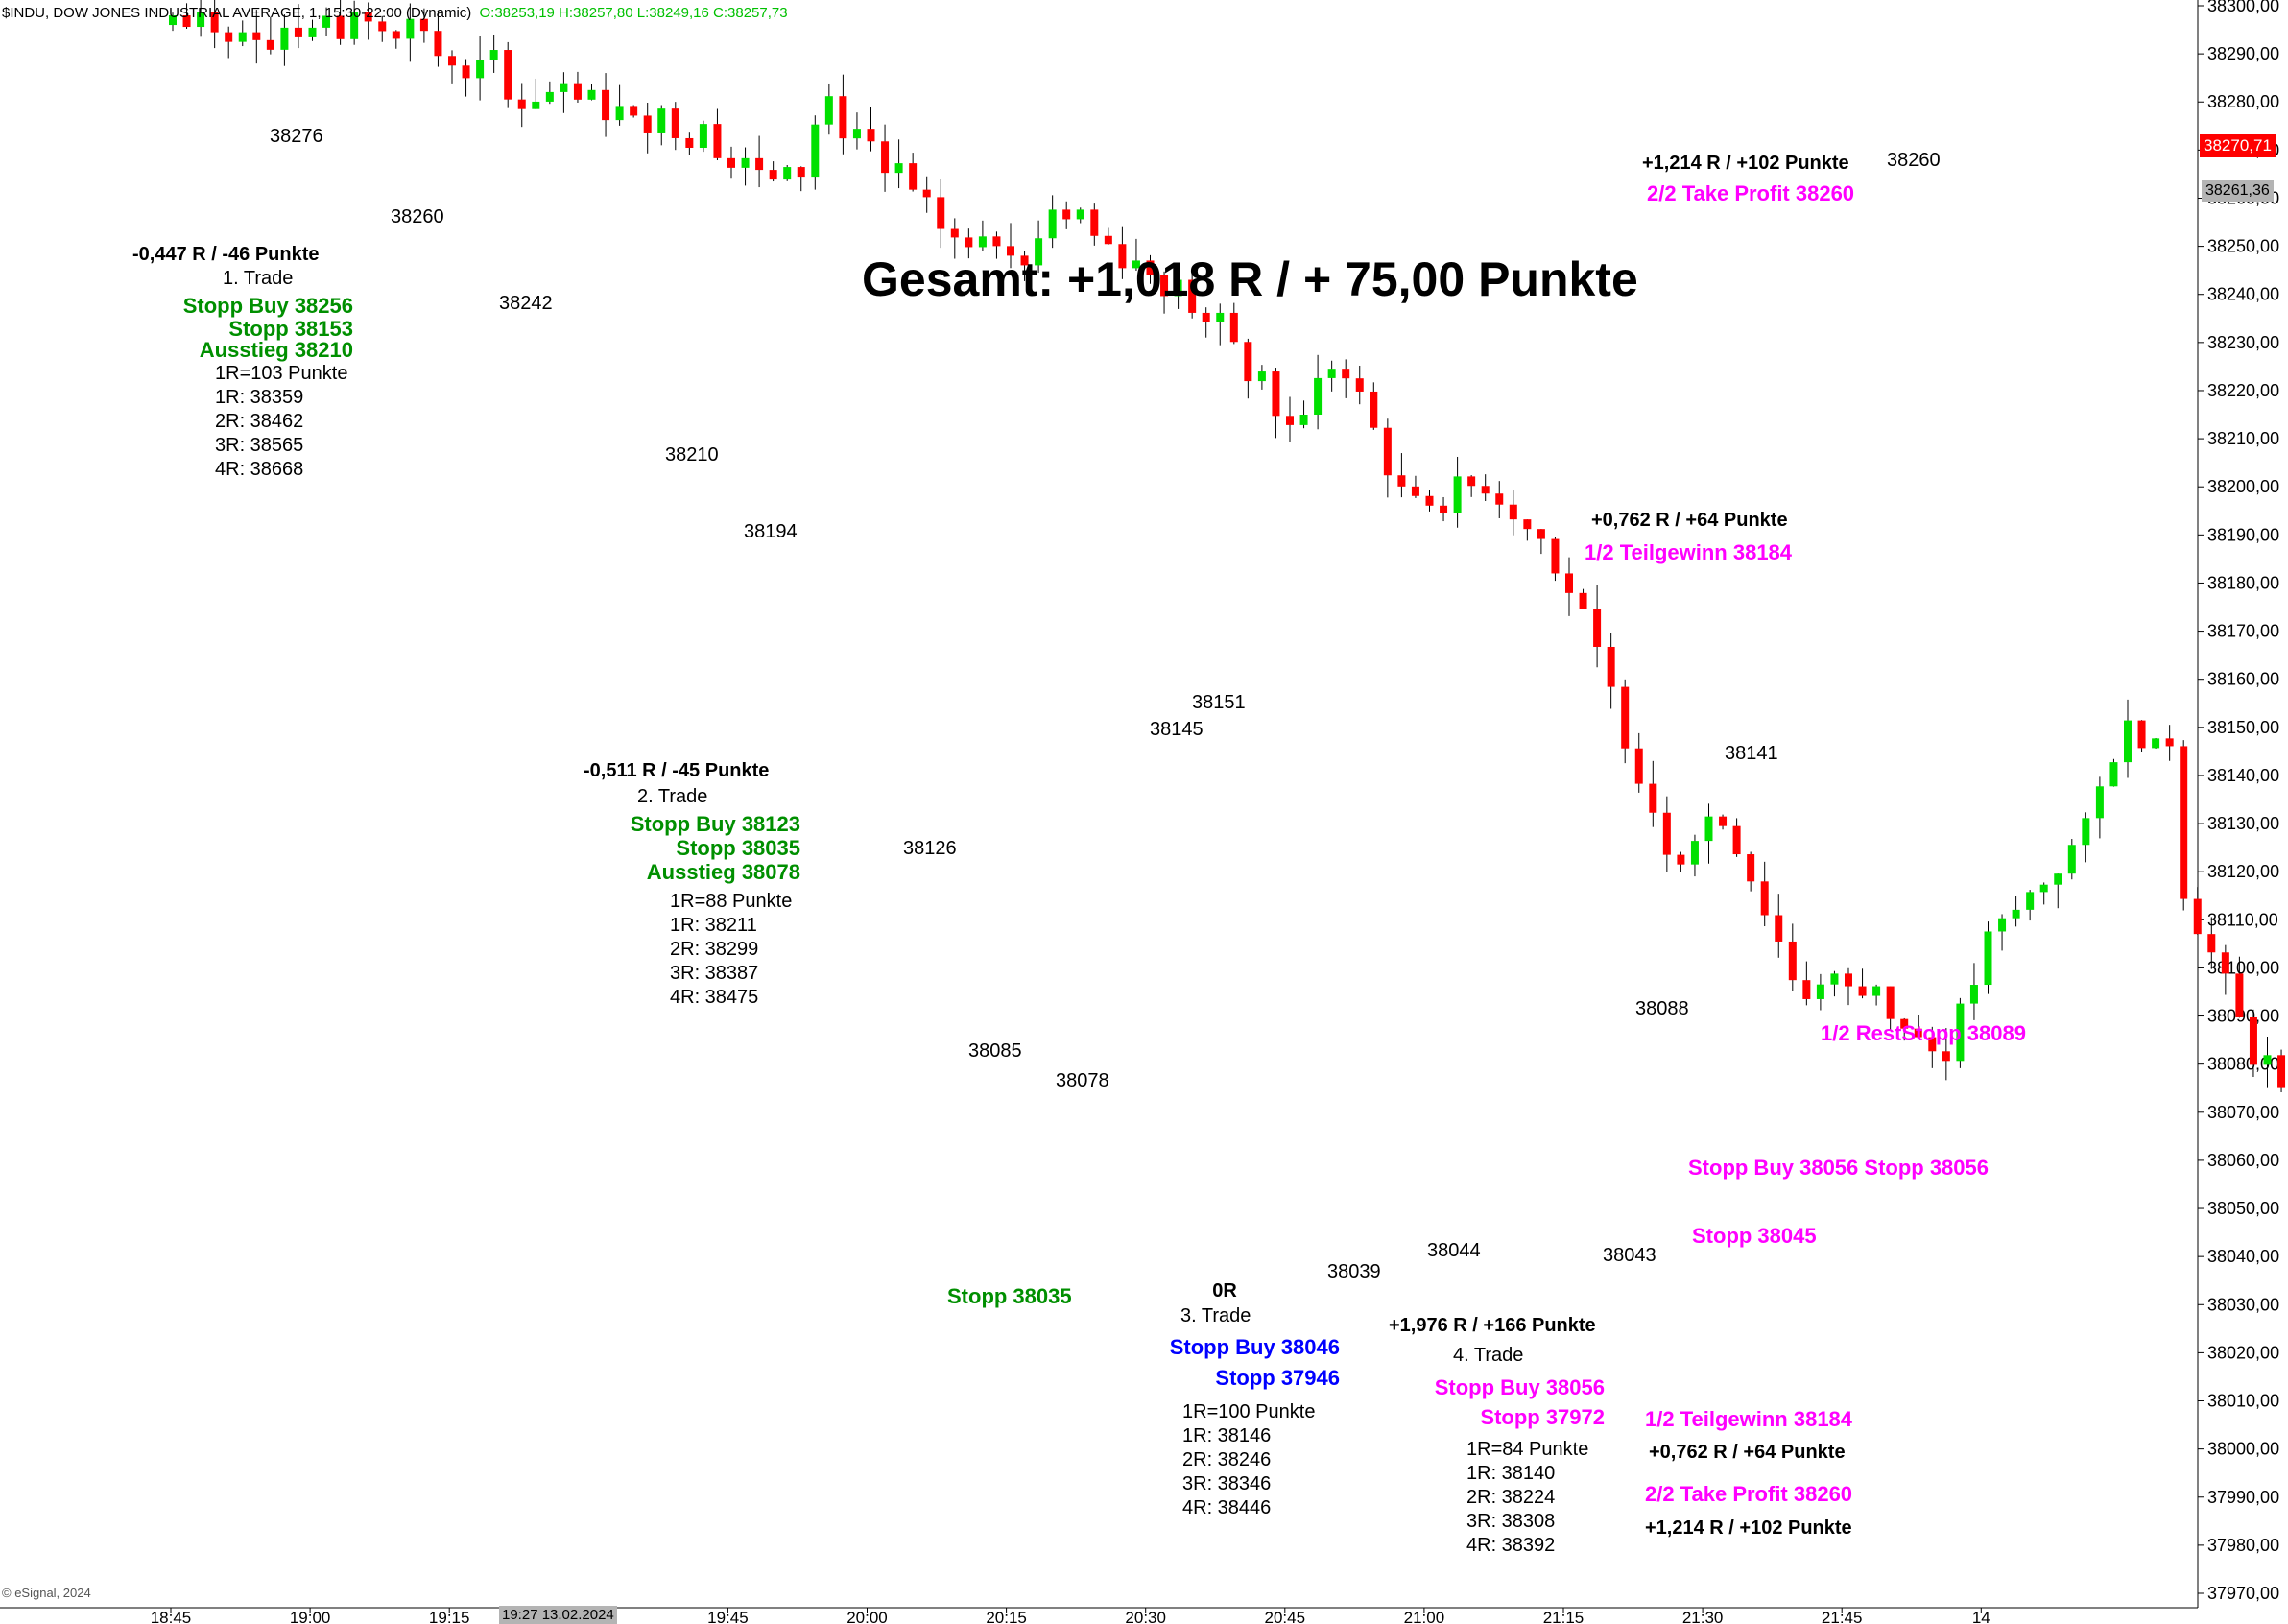 This screenshot has width=2288, height=1624. What do you see at coordinates (1747, 1452) in the screenshot?
I see `trade4-partial-result: +0,762 R / +64 Punkte` at bounding box center [1747, 1452].